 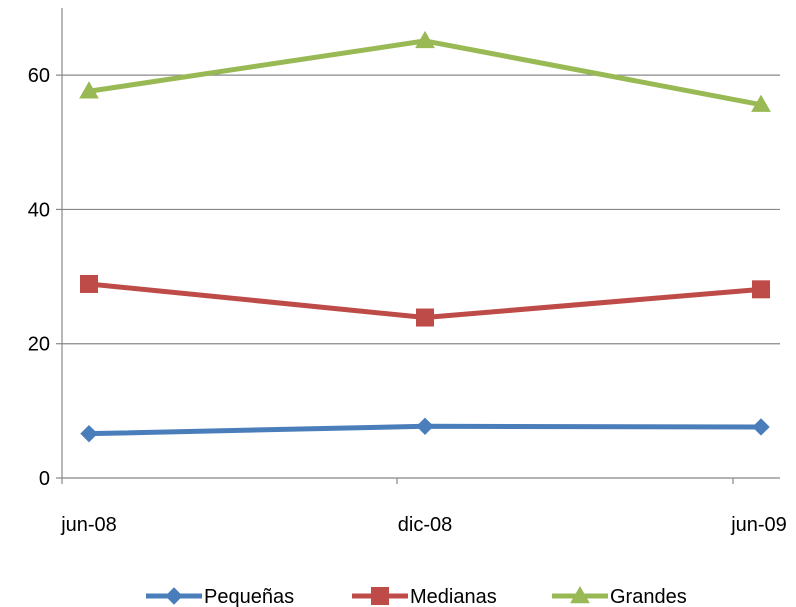 What do you see at coordinates (425, 300) in the screenshot?
I see `series-medianas` at bounding box center [425, 300].